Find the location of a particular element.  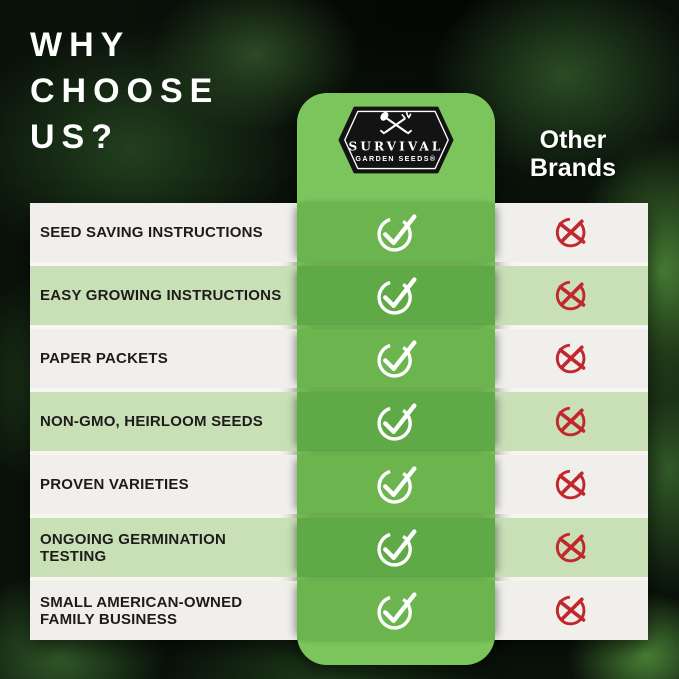

brand-logo-badge: SURVIVAL GARDEN SEEDS® is located at coordinates (396, 140).